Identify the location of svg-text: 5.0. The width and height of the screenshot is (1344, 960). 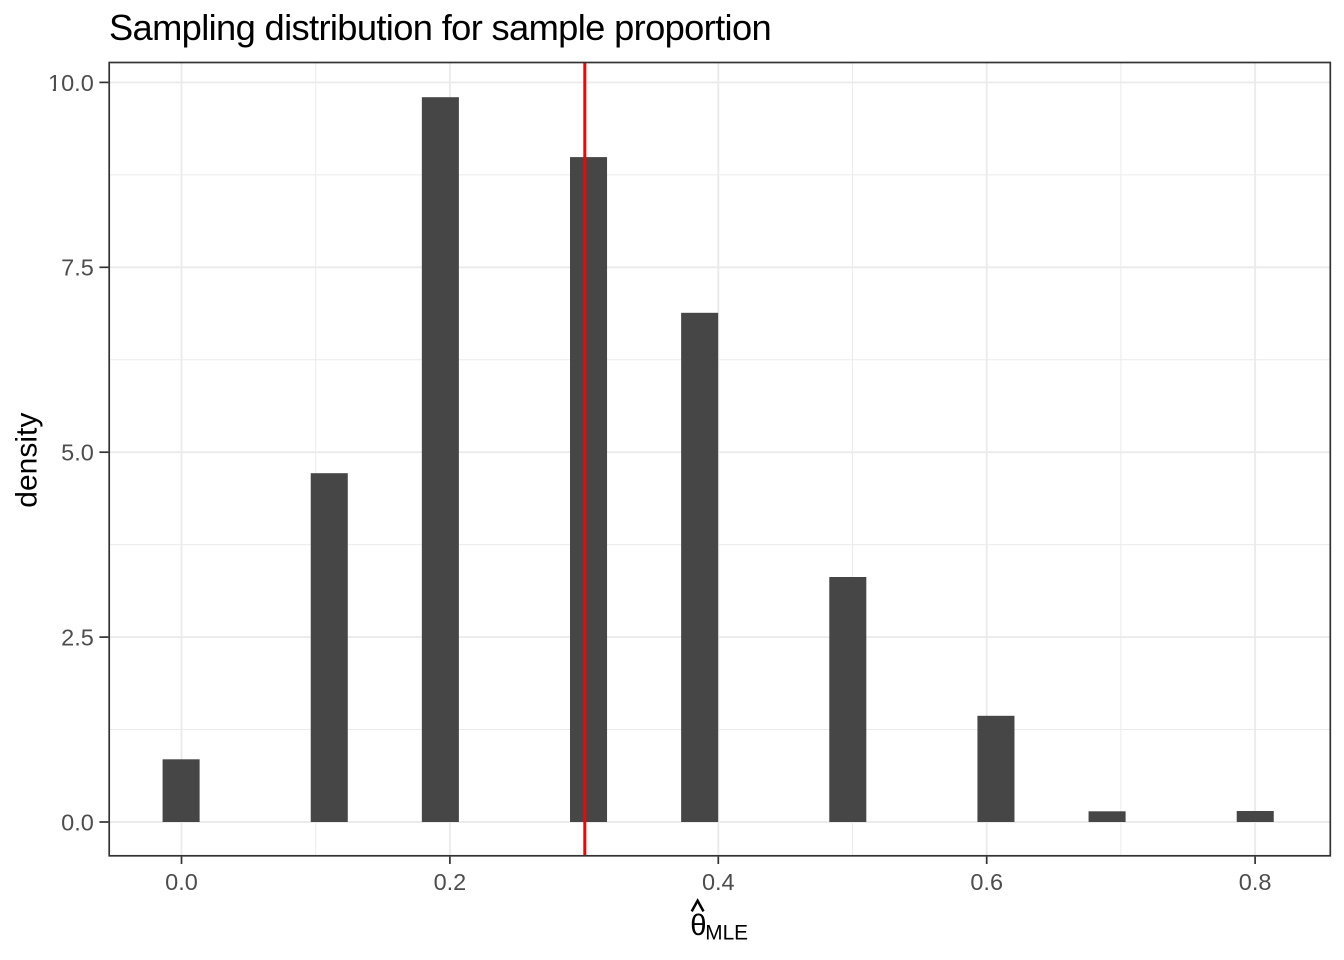
(77, 453).